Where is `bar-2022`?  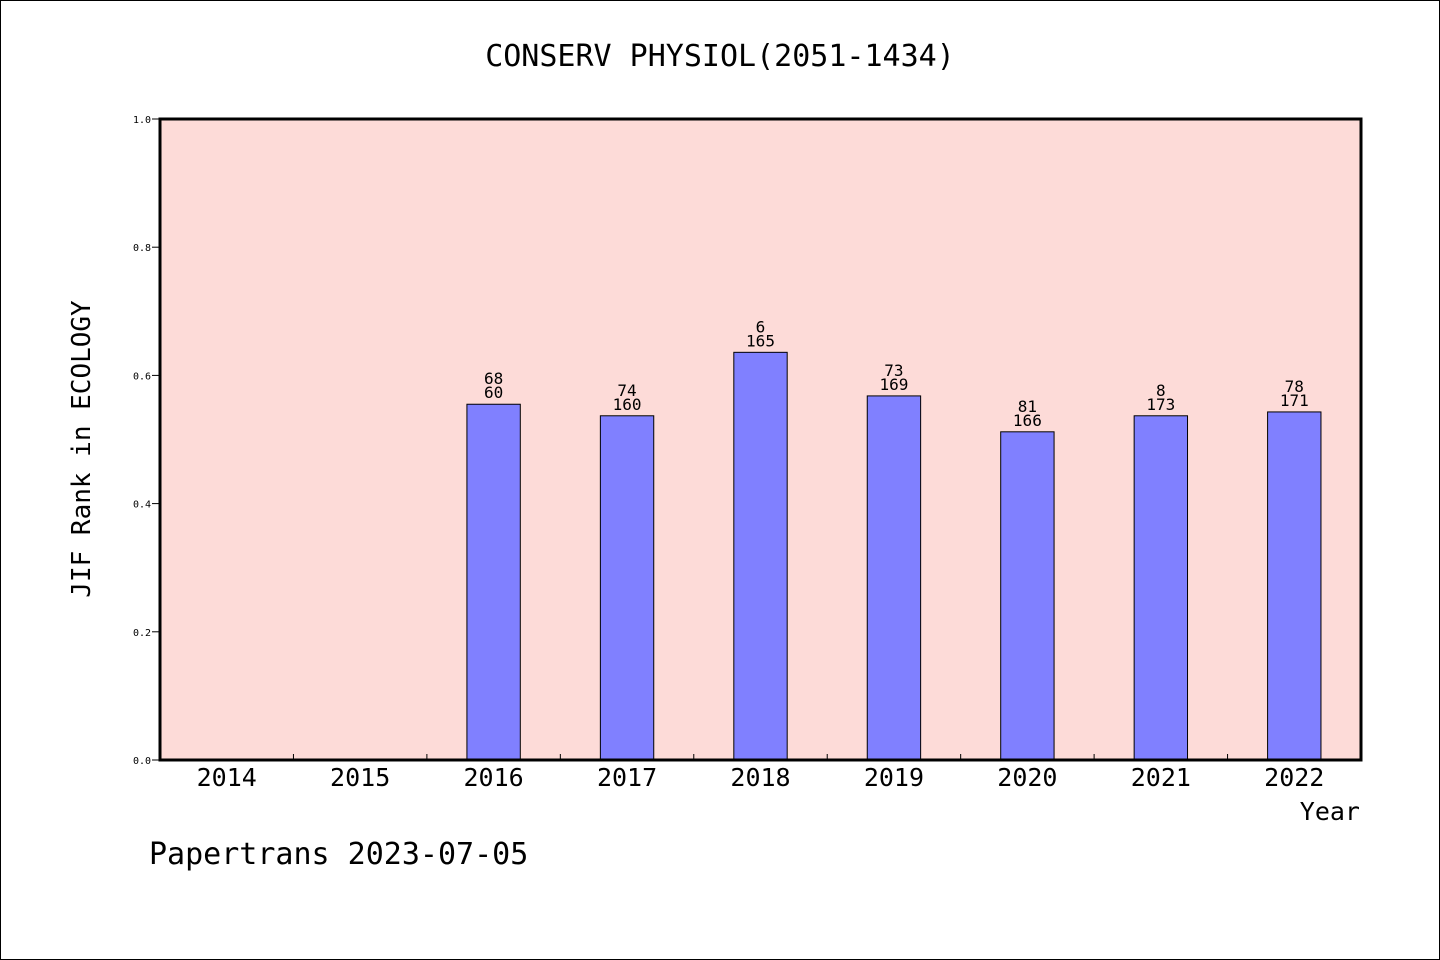
bar-2022 is located at coordinates (1294, 586).